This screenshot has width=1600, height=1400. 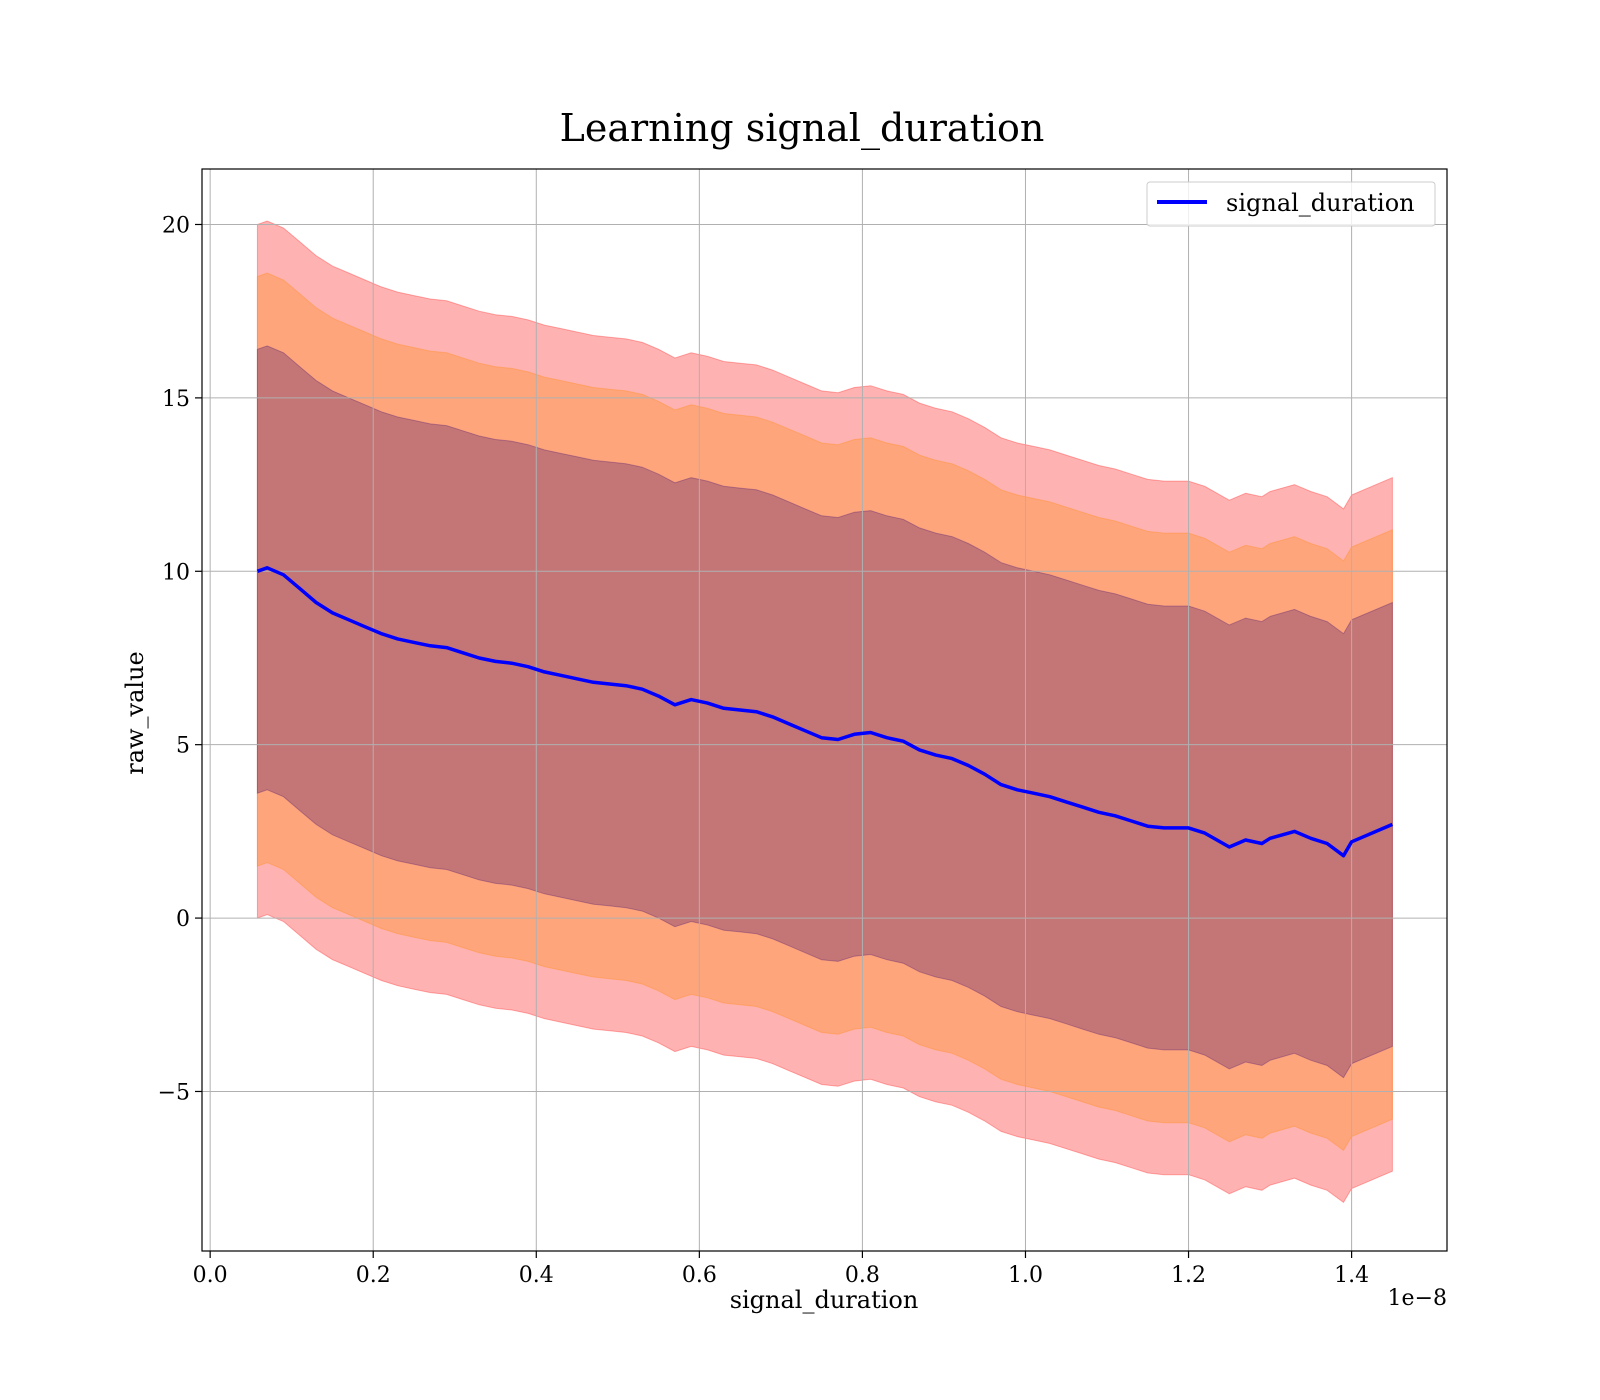 What do you see at coordinates (1351, 1275) in the screenshot?
I see `x-tick-label: 1.4` at bounding box center [1351, 1275].